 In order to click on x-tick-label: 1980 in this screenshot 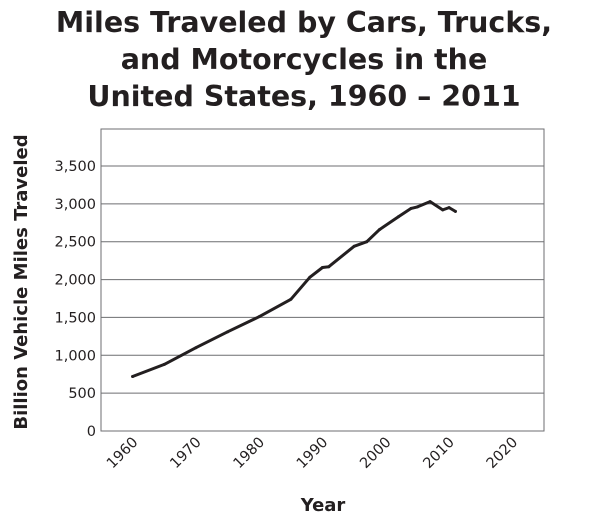, I will do `click(249, 453)`.